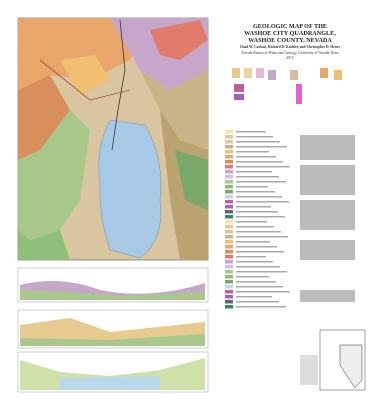  Describe the element at coordinates (289, 58) in the screenshot. I see `year: 2015` at that location.